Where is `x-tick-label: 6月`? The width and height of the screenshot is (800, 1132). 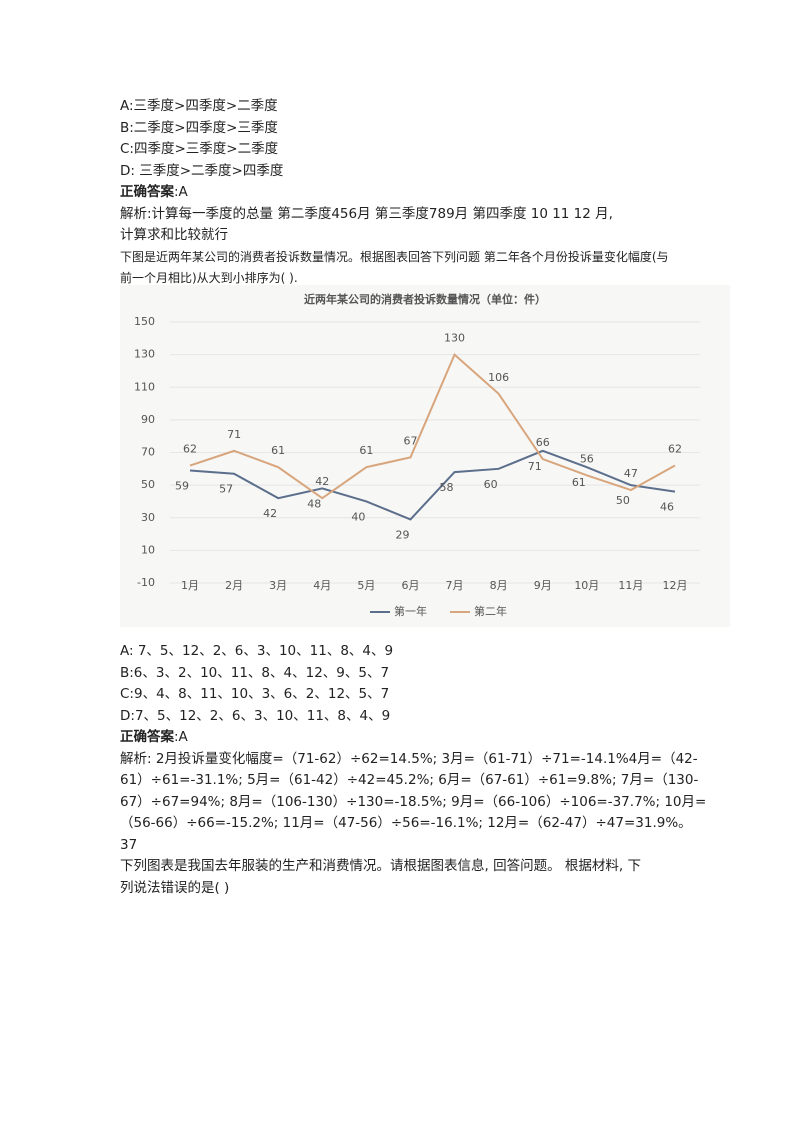
x-tick-label: 6月 is located at coordinates (410, 585).